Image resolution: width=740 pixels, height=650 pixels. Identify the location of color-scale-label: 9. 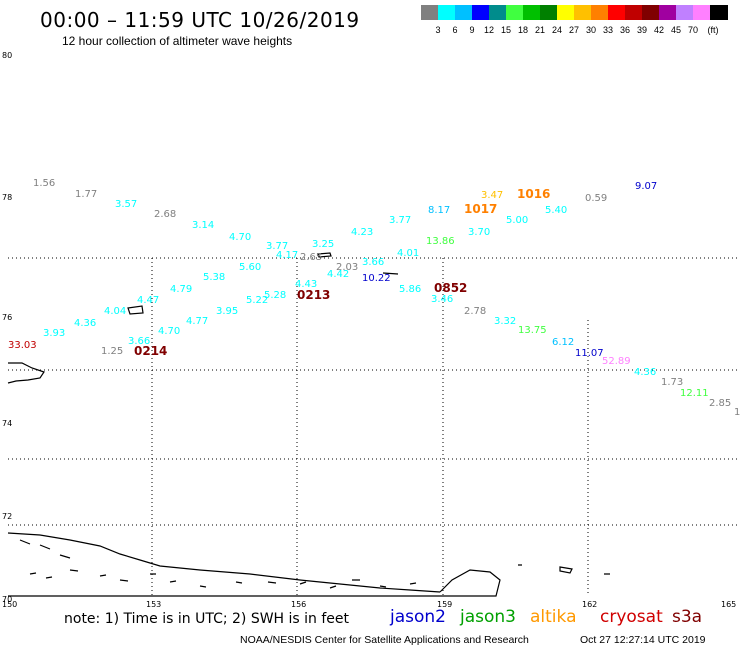
(472, 30).